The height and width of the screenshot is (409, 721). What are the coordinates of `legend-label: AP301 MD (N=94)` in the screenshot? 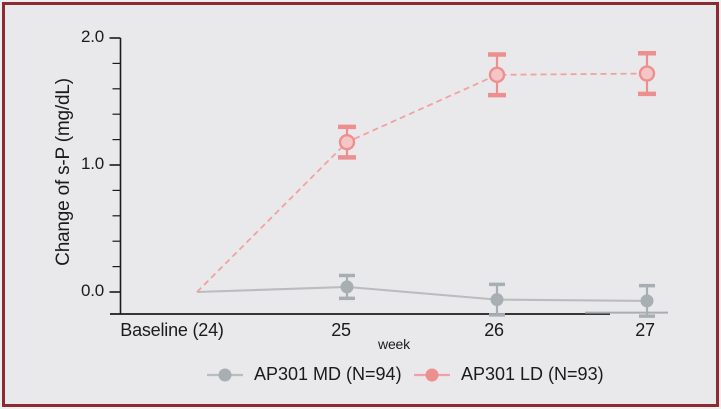 It's located at (328, 374).